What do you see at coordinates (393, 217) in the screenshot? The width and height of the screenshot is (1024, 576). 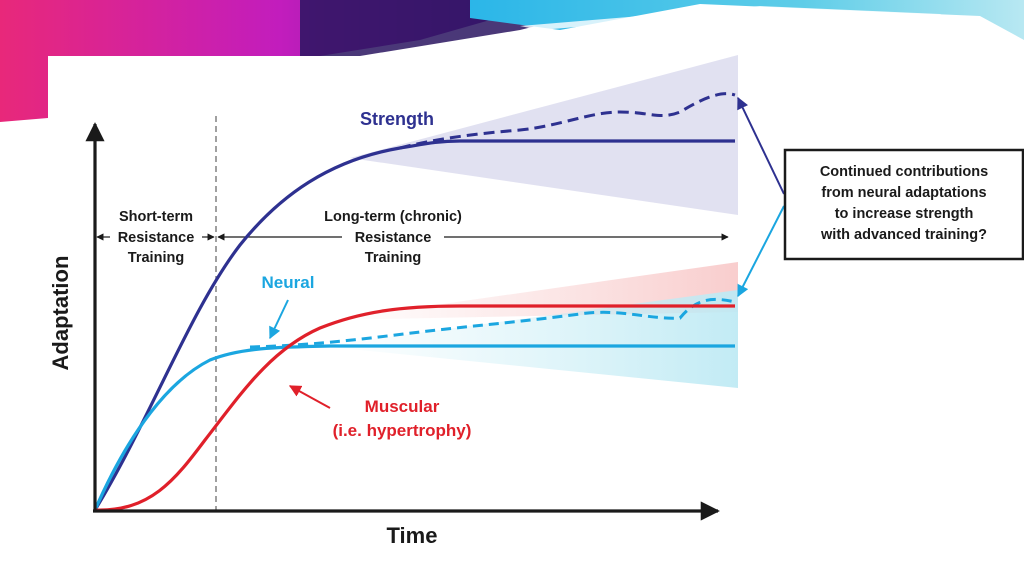 I see `long-term-line-1: Long-term (chronic)` at bounding box center [393, 217].